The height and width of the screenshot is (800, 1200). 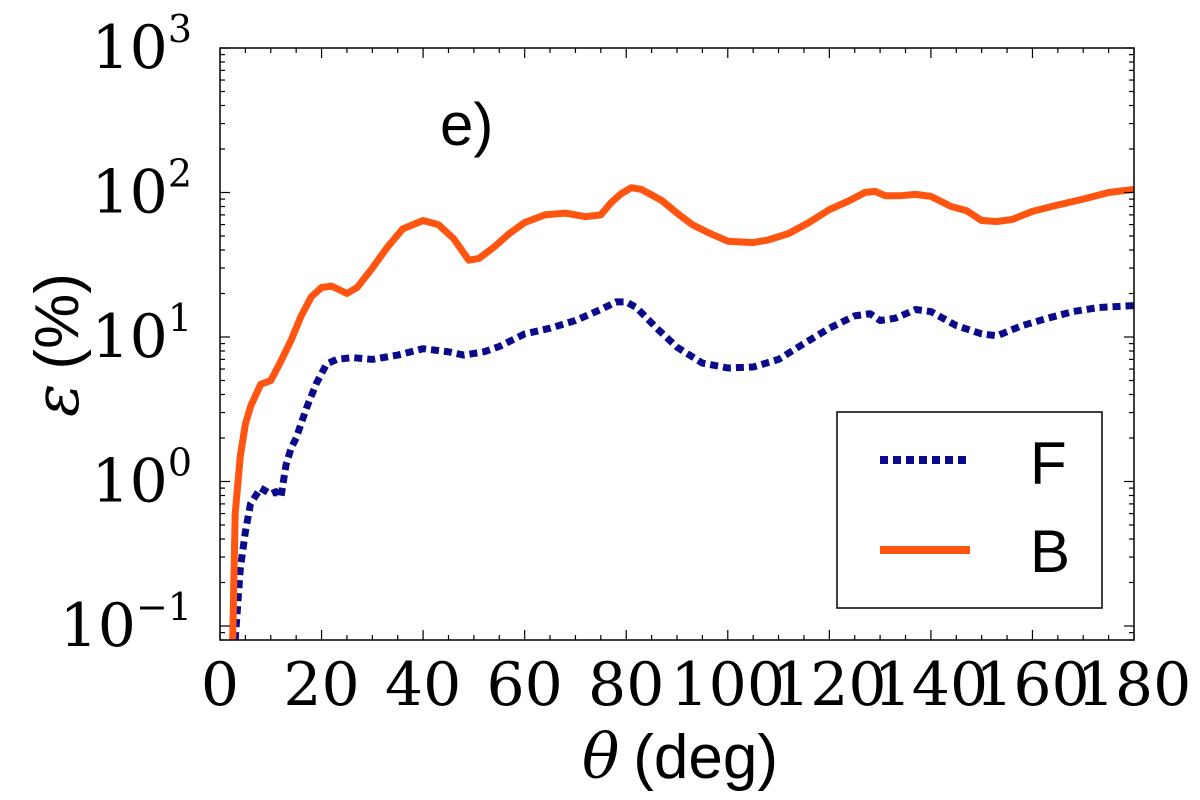 What do you see at coordinates (931, 685) in the screenshot?
I see `x-tick-label: 140` at bounding box center [931, 685].